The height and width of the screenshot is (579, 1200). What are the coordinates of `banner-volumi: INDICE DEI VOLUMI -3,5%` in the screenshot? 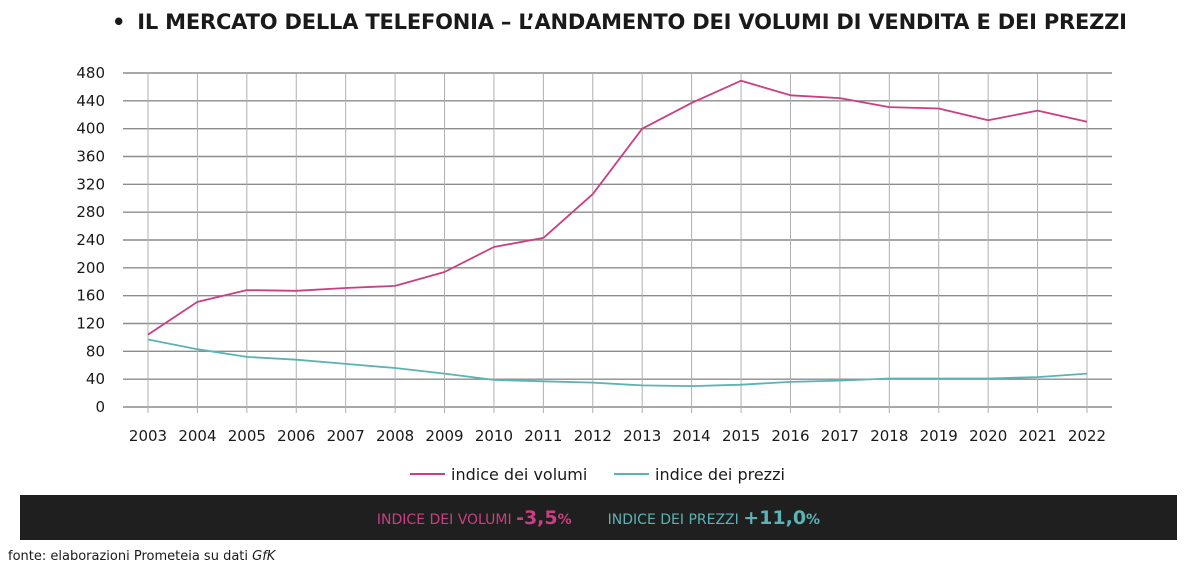 It's located at (474, 518).